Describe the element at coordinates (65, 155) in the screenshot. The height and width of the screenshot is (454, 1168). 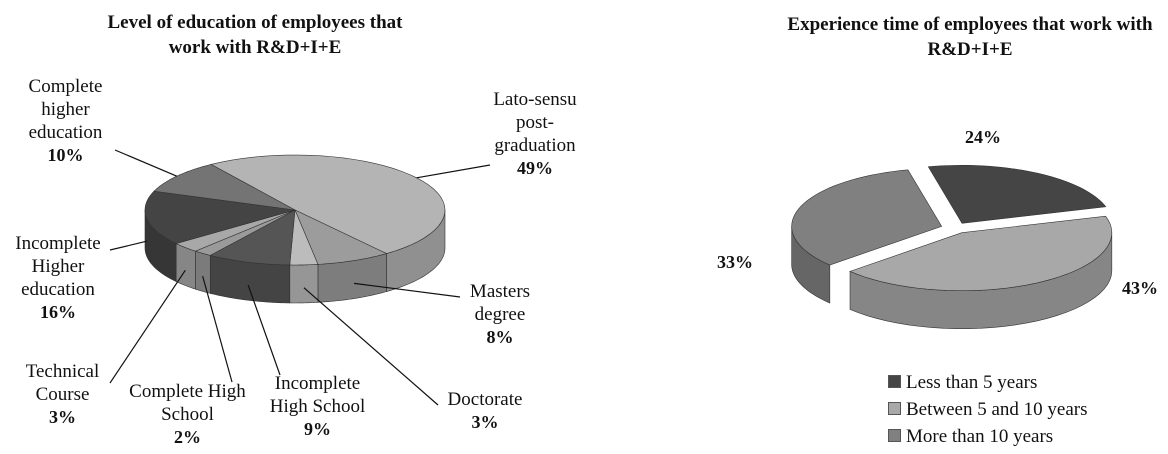
I see `value-label: 10%` at that location.